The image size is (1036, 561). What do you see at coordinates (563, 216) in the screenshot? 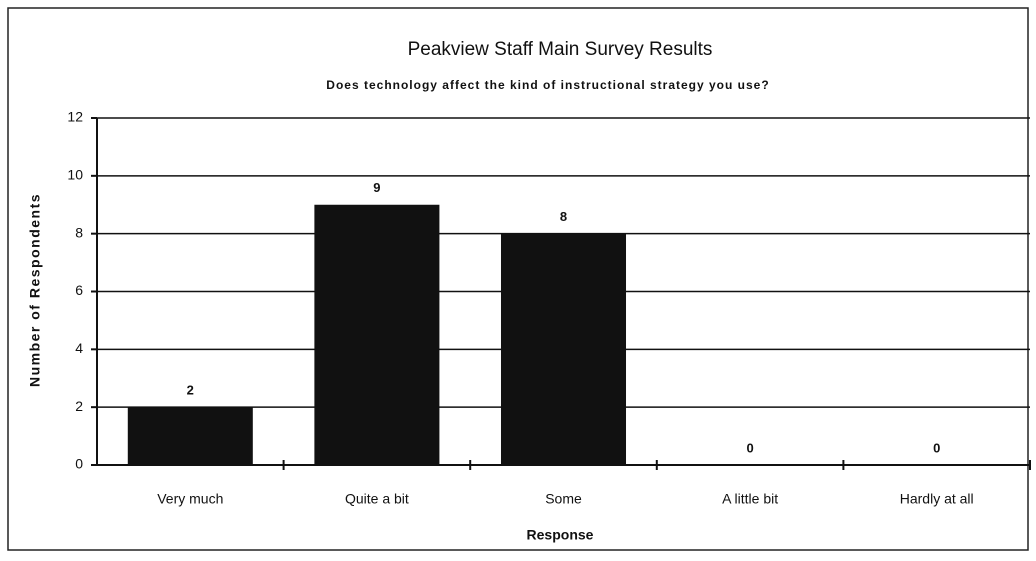
I see `data-label: 8` at bounding box center [563, 216].